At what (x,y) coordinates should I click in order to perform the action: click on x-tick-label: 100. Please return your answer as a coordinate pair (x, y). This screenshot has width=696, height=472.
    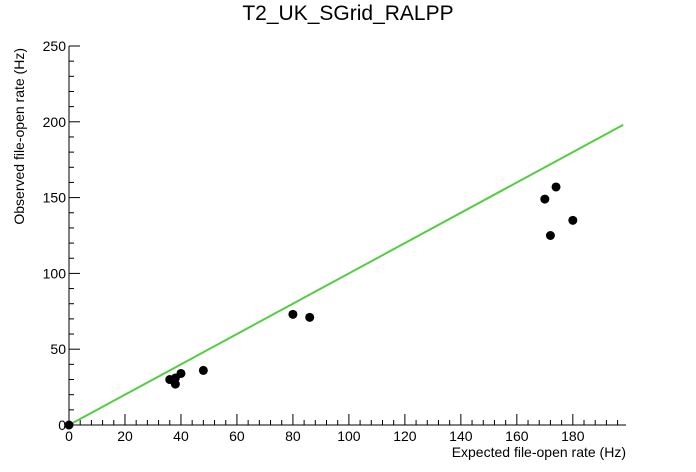
    Looking at the image, I should click on (349, 436).